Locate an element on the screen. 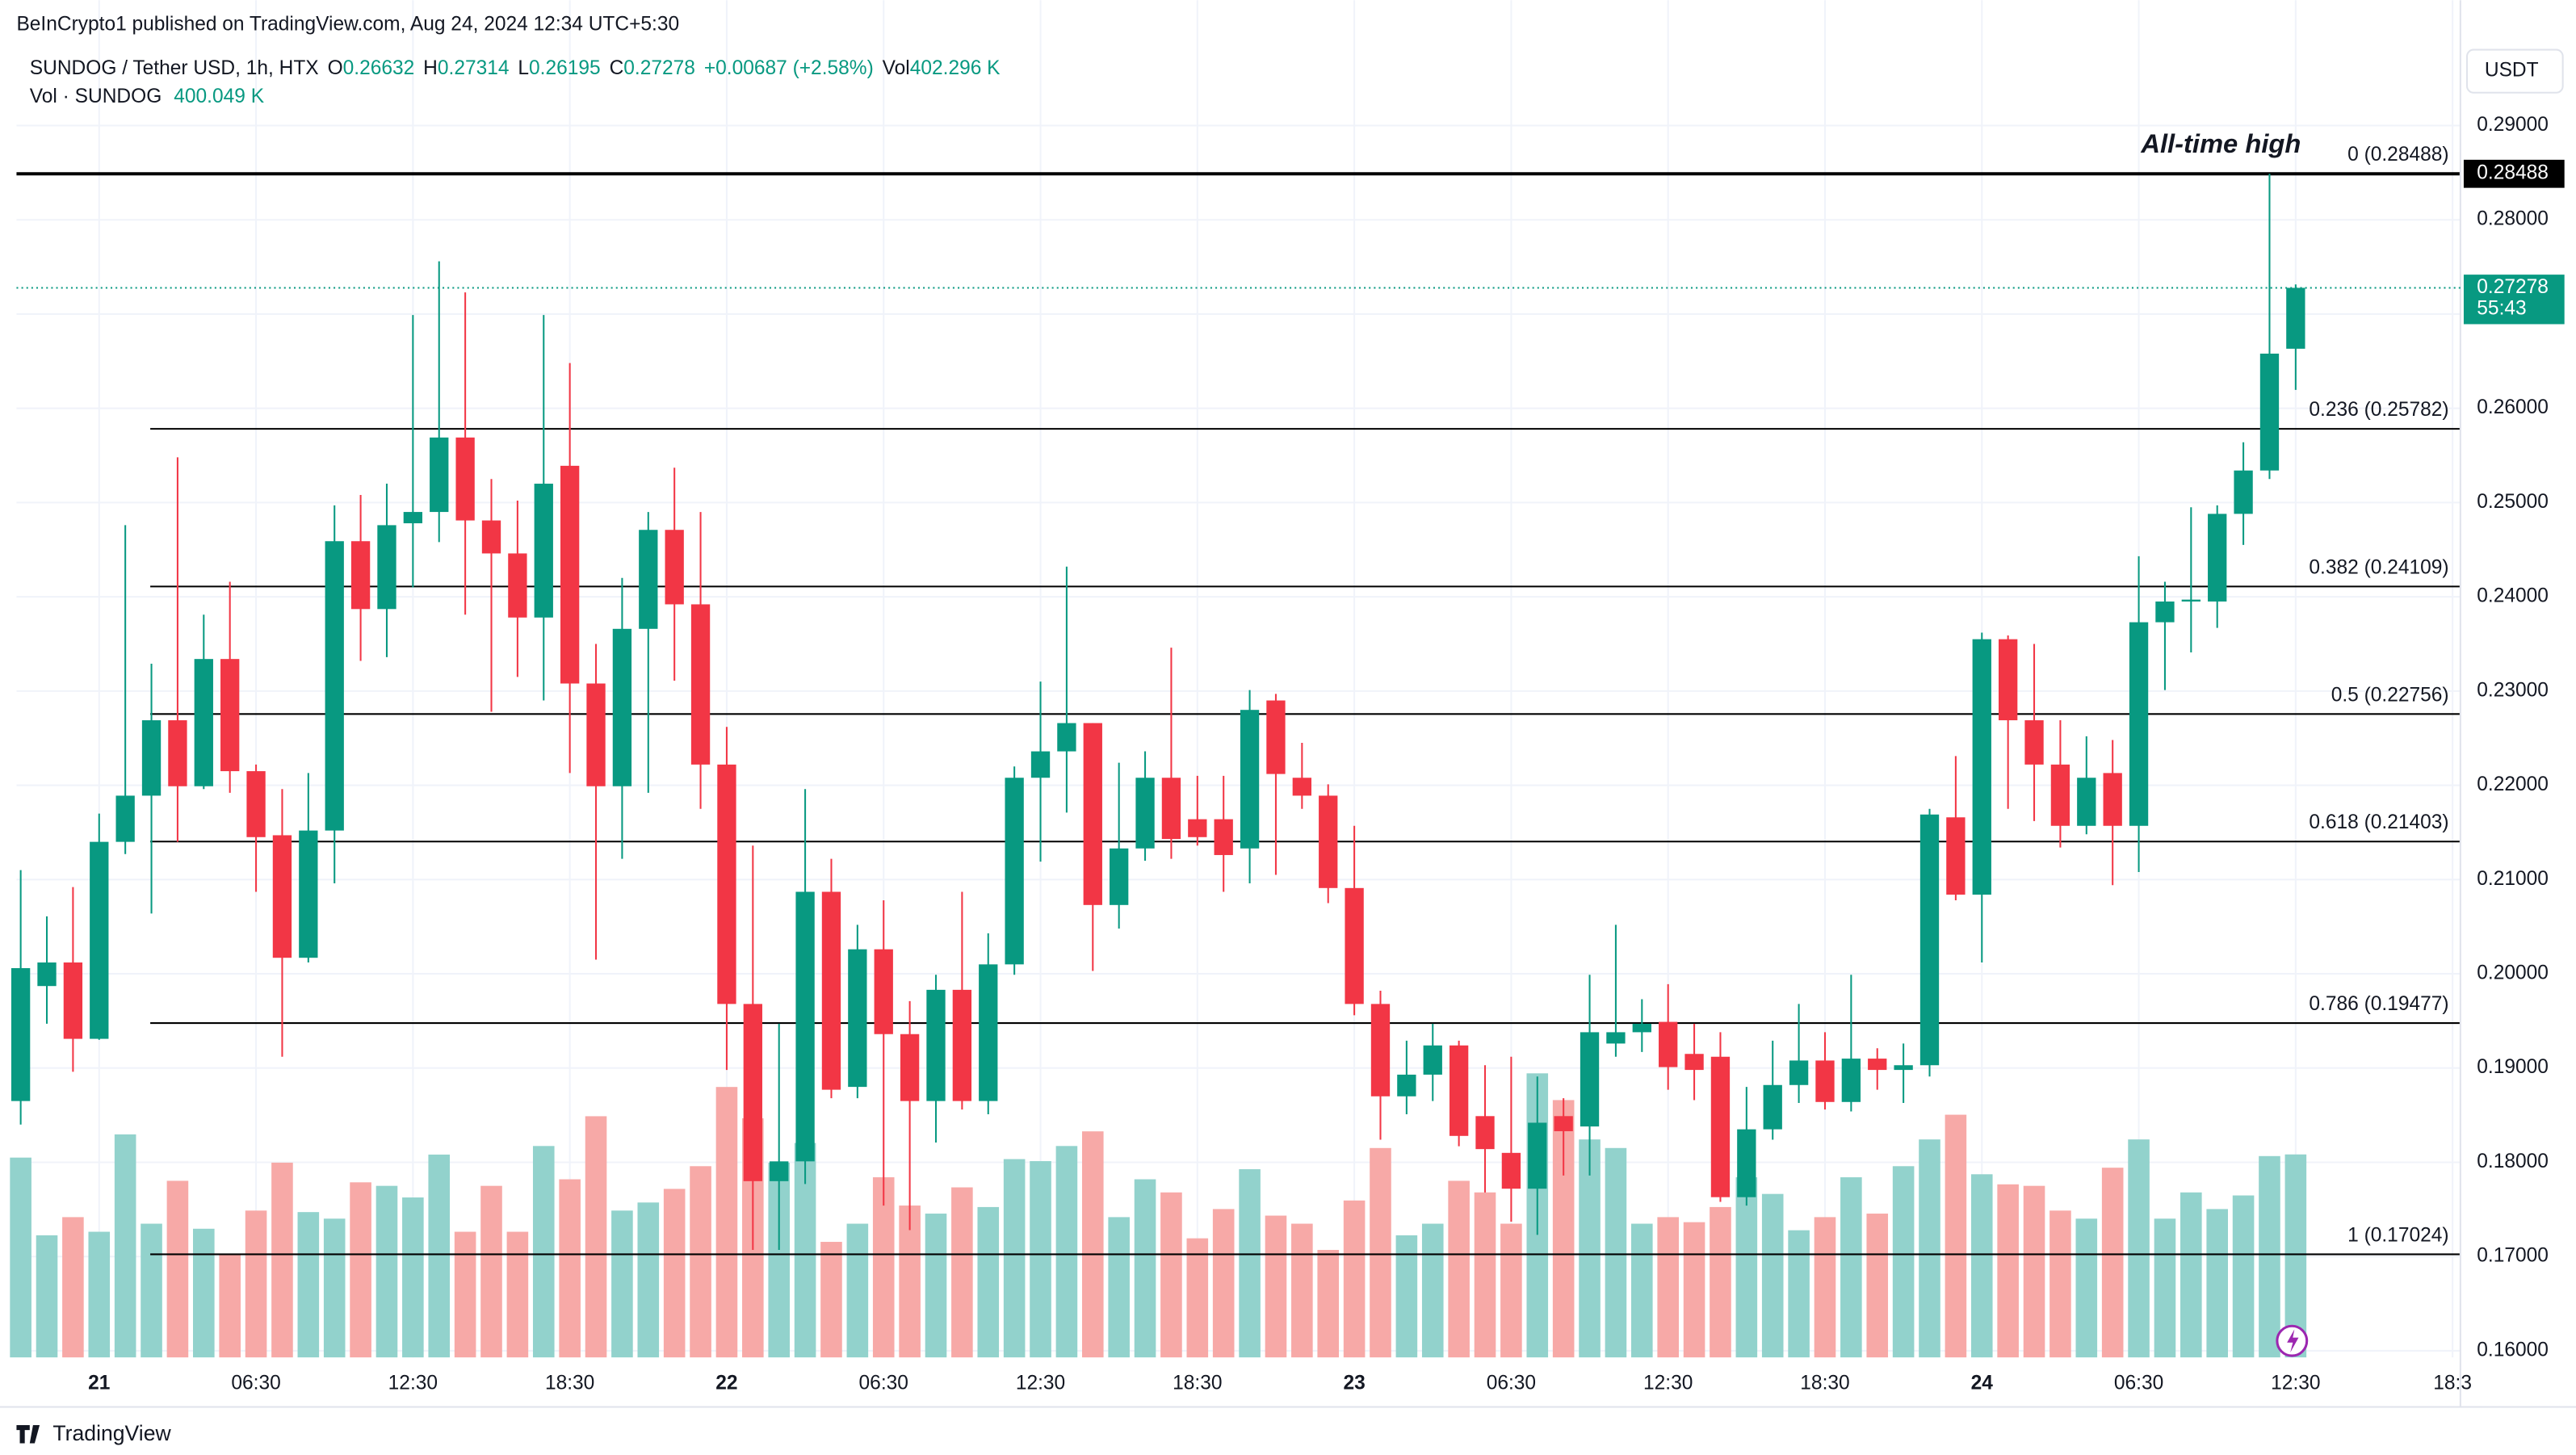 This screenshot has height=1455, width=2576. currency: USDT is located at coordinates (2512, 71).